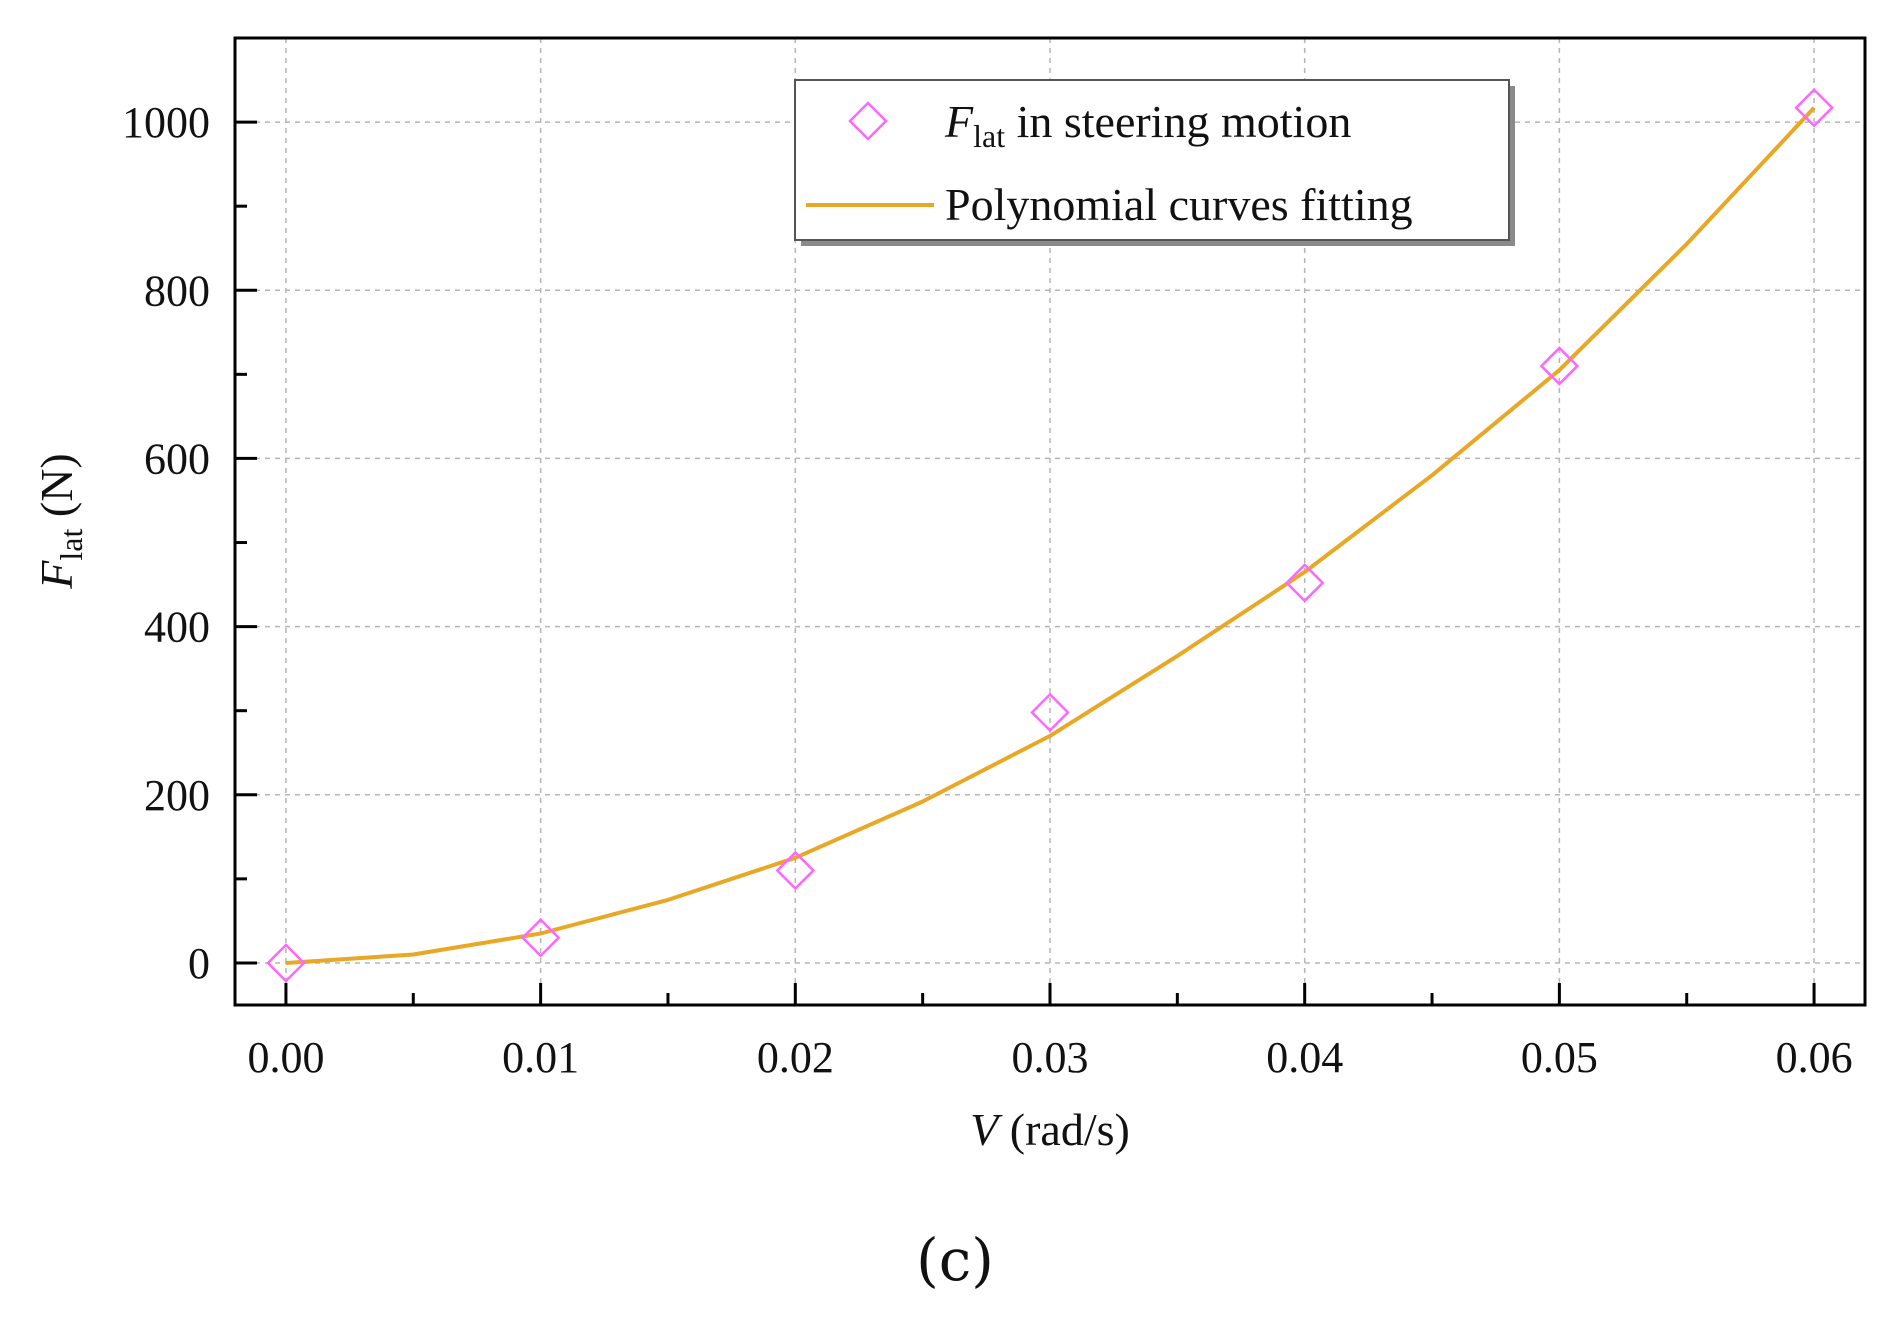 This screenshot has width=1882, height=1321. Describe the element at coordinates (795, 1057) in the screenshot. I see `x-tick-label: 0.02` at that location.